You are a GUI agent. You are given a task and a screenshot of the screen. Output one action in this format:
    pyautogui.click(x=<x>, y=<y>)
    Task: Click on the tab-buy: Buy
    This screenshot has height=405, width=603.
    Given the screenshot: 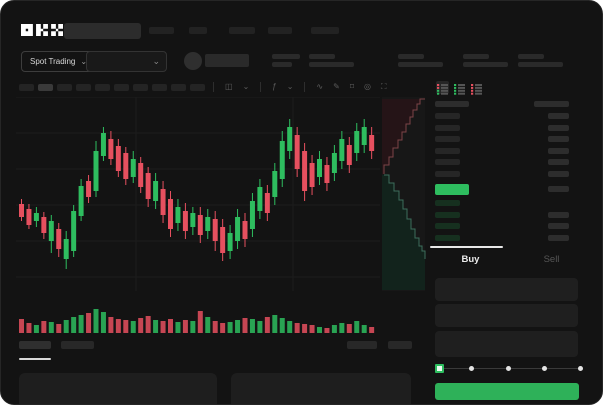 What is the action you would take?
    pyautogui.click(x=470, y=259)
    